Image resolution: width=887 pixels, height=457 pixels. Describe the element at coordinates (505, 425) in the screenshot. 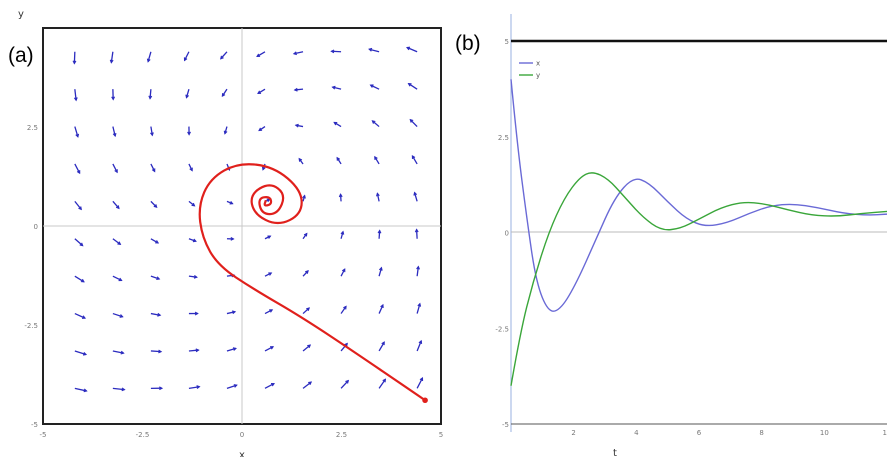

I see `panel-b-y-tick-label: -5` at that location.